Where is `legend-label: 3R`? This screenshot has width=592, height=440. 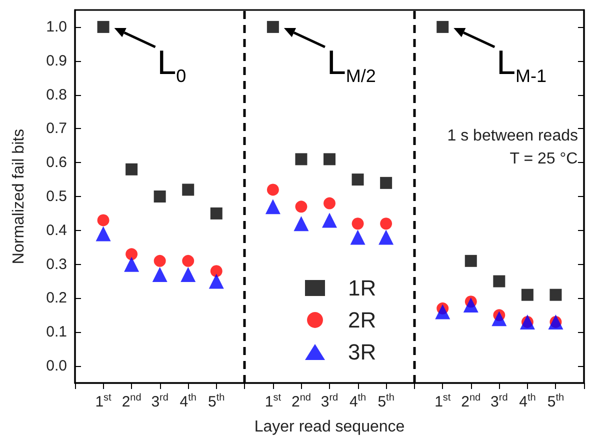
legend-label: 3R is located at coordinates (362, 352).